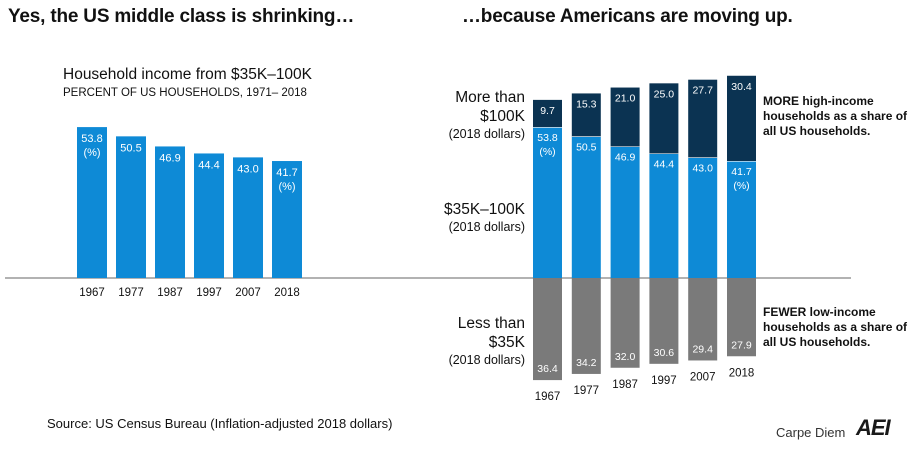 Image resolution: width=922 pixels, height=459 pixels. I want to click on middle-segment-value-label: 53.8, so click(547, 138).